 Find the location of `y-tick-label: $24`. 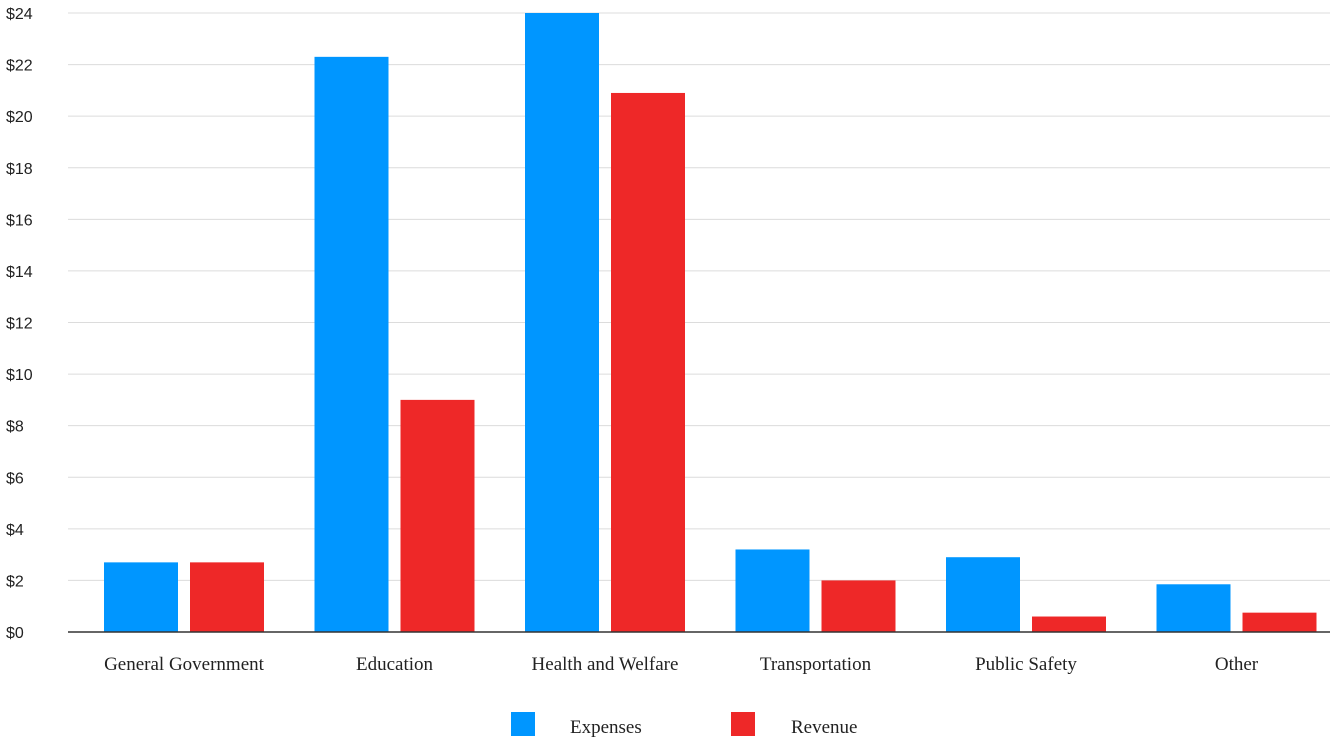

y-tick-label: $24 is located at coordinates (19, 14).